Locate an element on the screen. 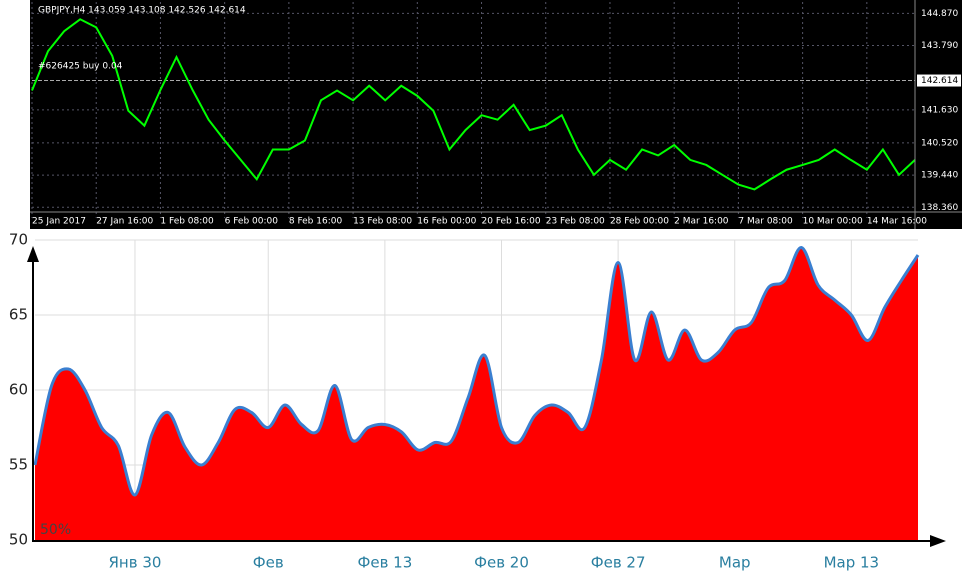 The image size is (962, 579). x-tick-label: 2 Mar 16:00 is located at coordinates (701, 222).